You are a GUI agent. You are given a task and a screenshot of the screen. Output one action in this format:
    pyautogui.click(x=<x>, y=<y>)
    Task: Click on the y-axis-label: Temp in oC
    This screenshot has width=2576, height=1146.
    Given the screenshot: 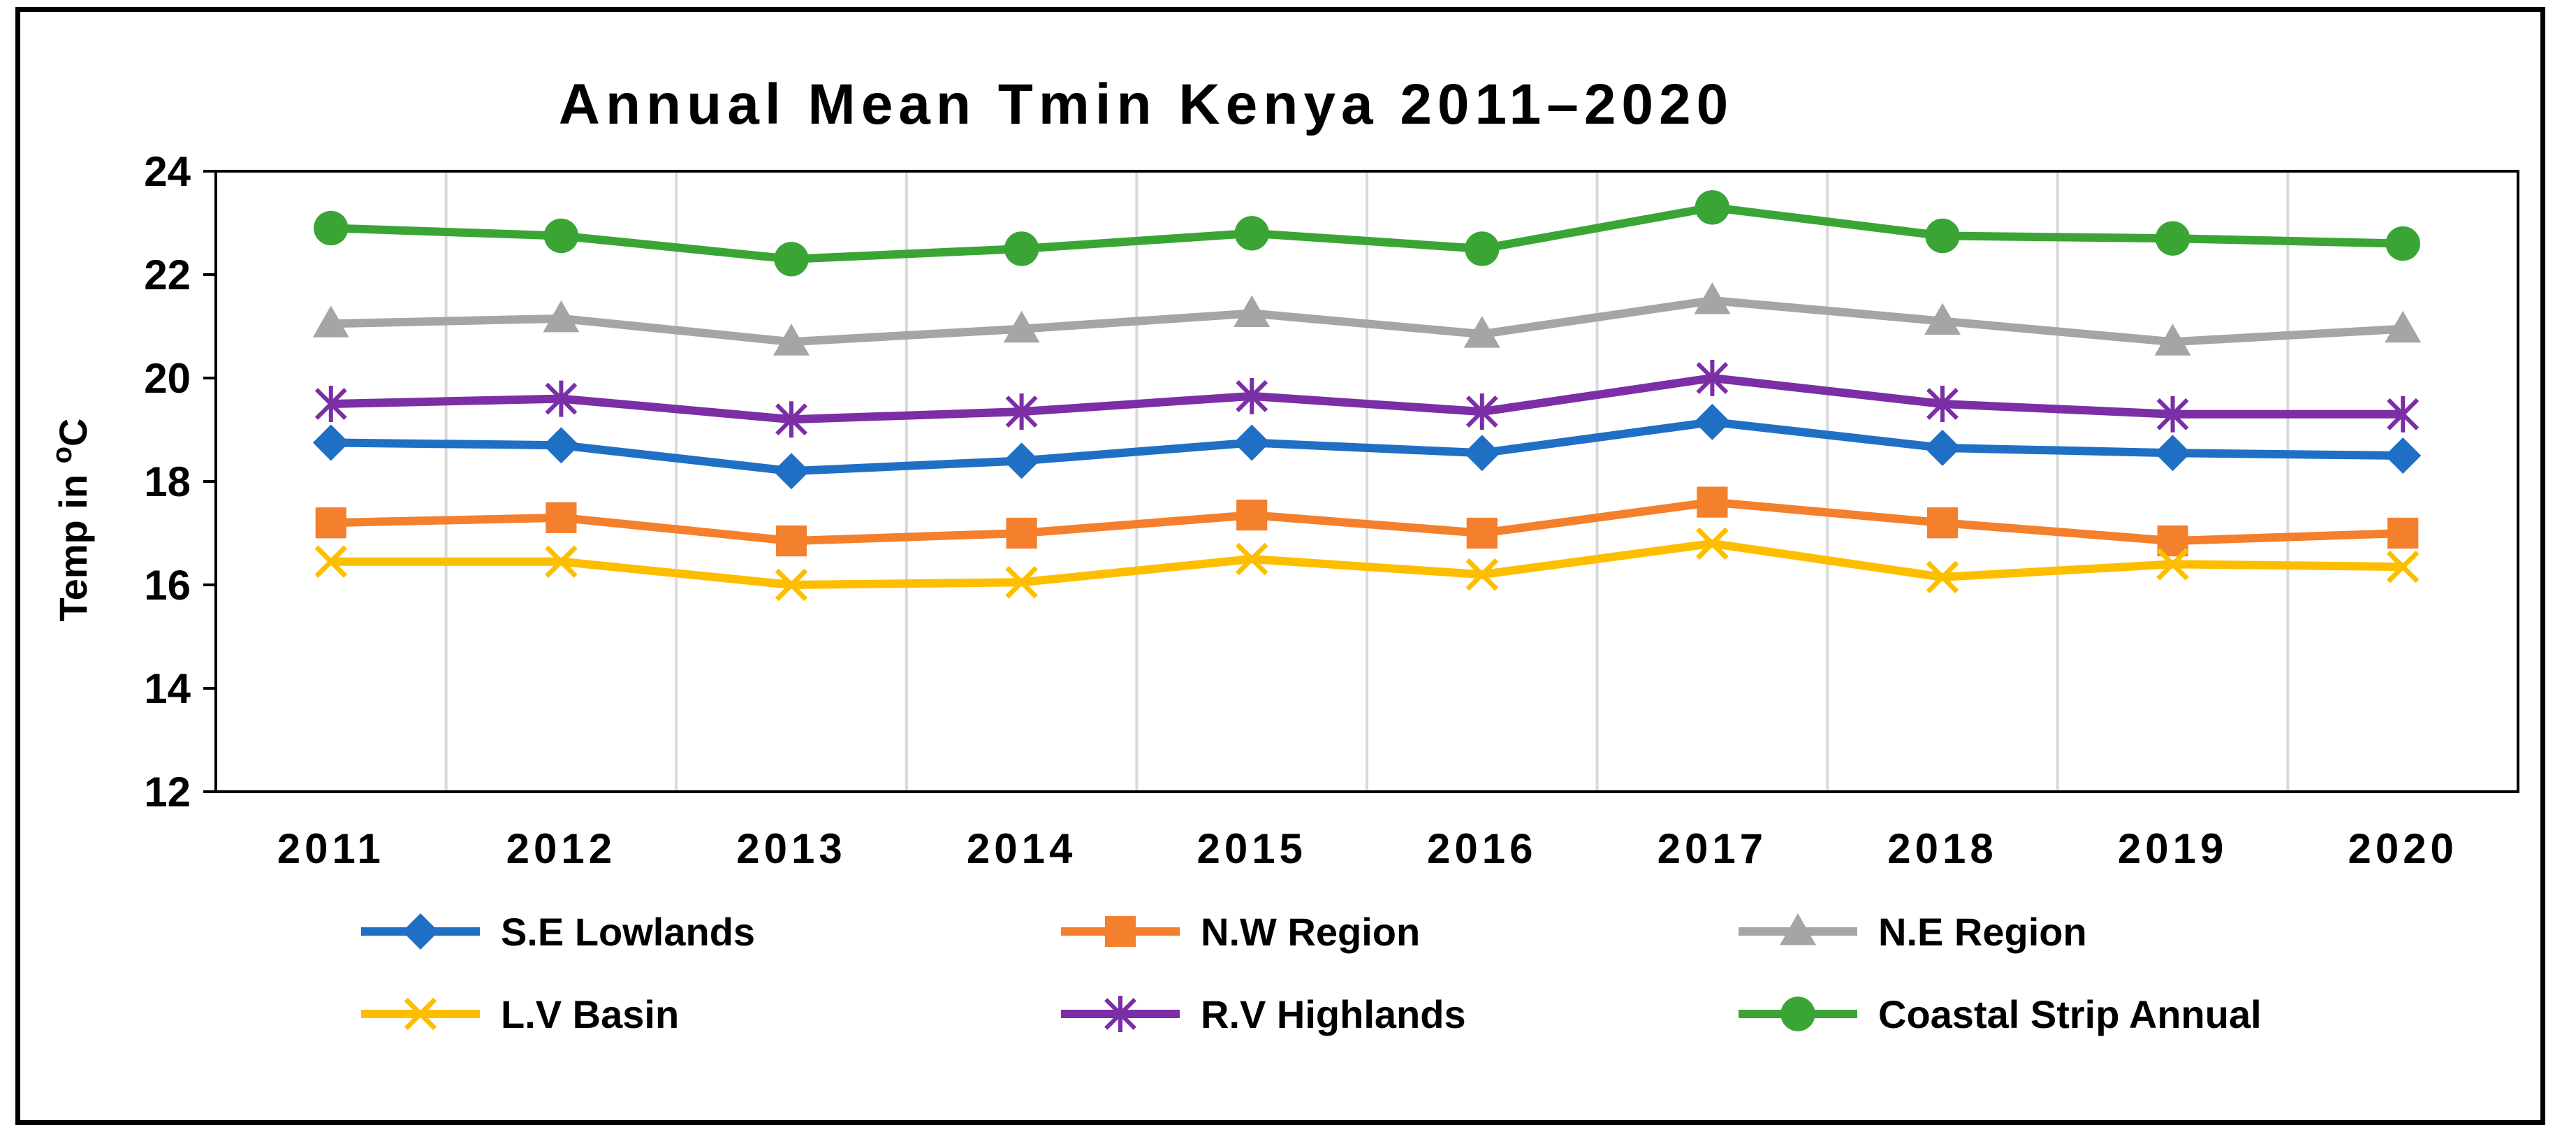 What is the action you would take?
    pyautogui.click(x=71, y=520)
    